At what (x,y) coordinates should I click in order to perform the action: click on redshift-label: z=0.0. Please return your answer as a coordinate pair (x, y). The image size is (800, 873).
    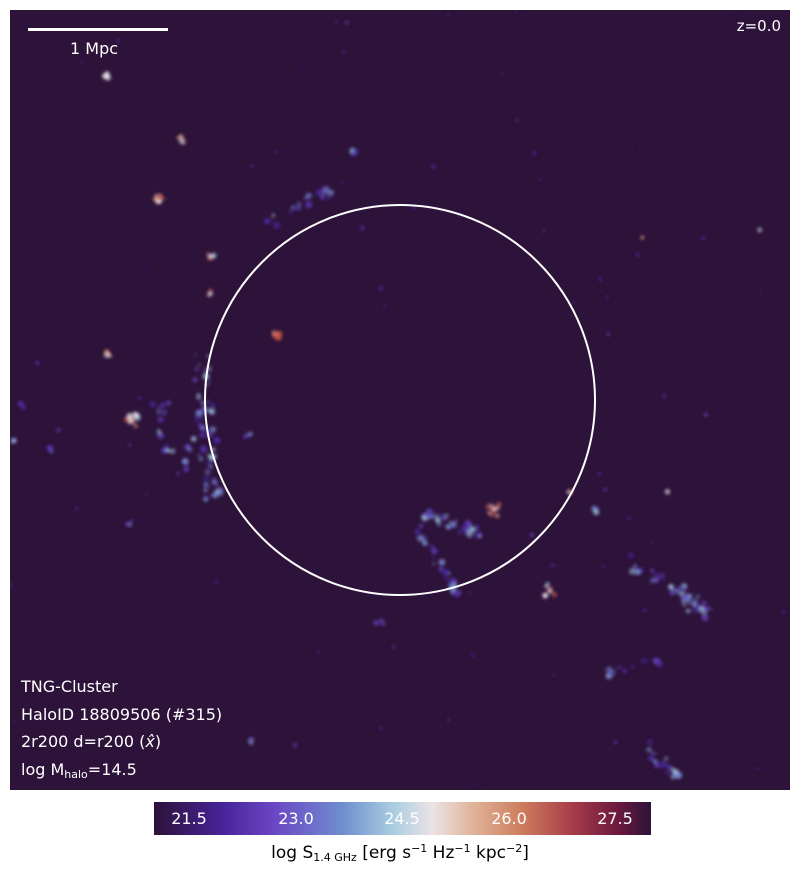
    Looking at the image, I should click on (758, 26).